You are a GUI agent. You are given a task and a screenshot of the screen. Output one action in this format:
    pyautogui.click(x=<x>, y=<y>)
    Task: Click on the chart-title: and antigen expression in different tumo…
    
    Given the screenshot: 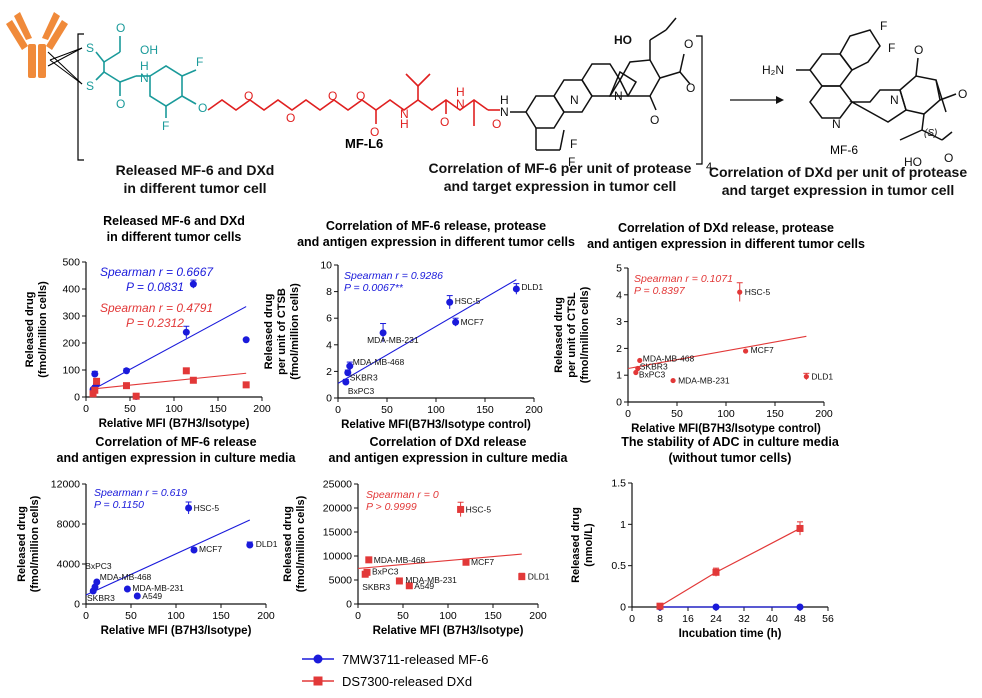 What is the action you would take?
    pyautogui.click(x=436, y=242)
    